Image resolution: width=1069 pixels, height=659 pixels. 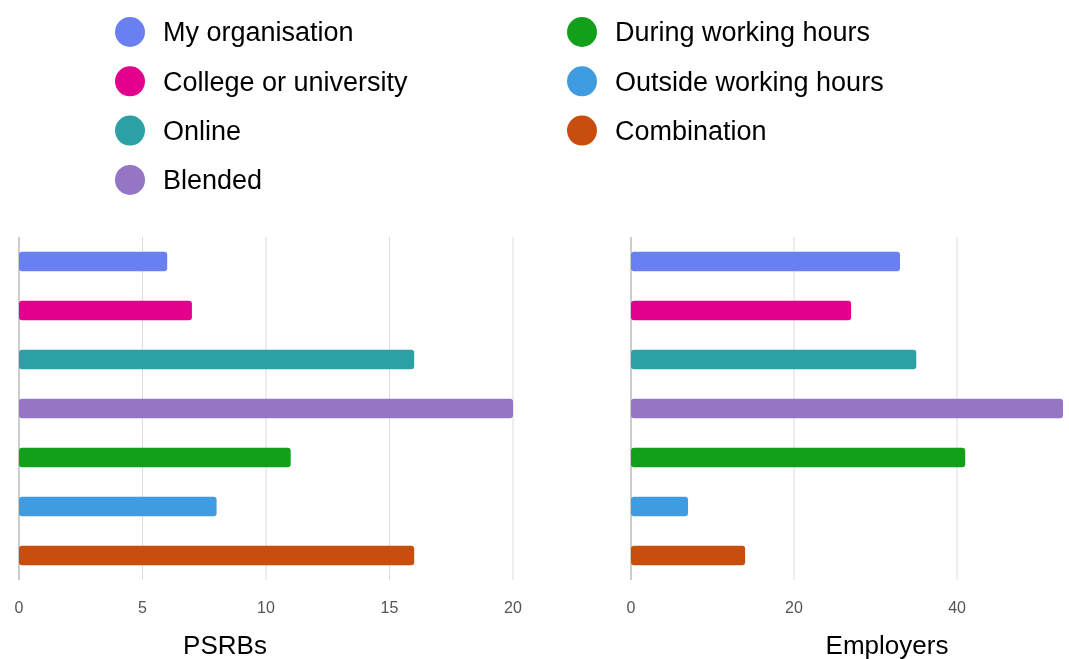 What do you see at coordinates (389, 607) in the screenshot?
I see `x-tick-label: 15` at bounding box center [389, 607].